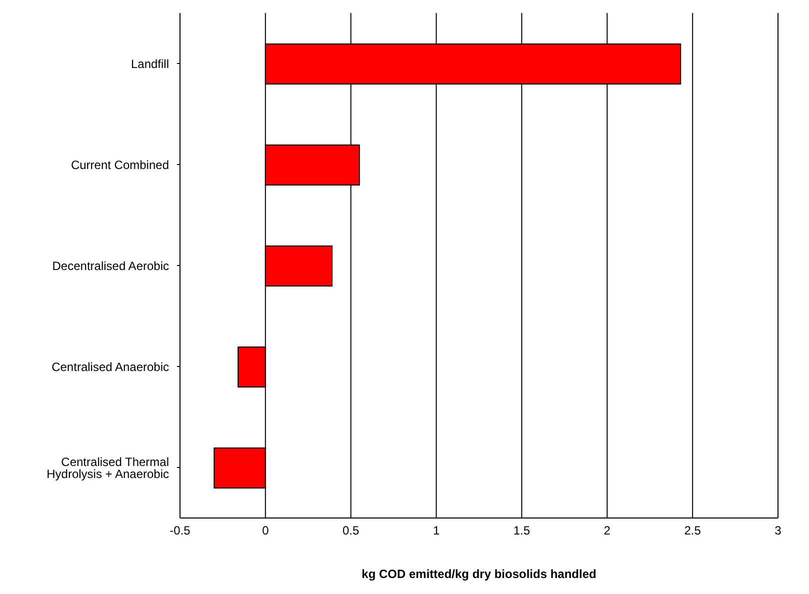 The image size is (809, 594). What do you see at coordinates (521, 531) in the screenshot?
I see `x-tick-label: 1.5` at bounding box center [521, 531].